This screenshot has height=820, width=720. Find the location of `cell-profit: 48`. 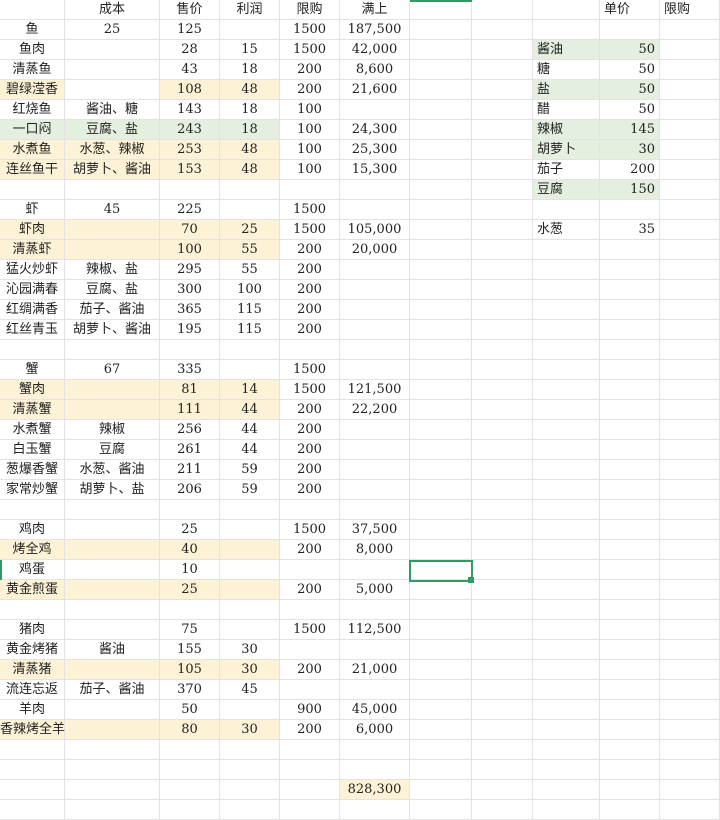

cell-profit: 48 is located at coordinates (250, 90).